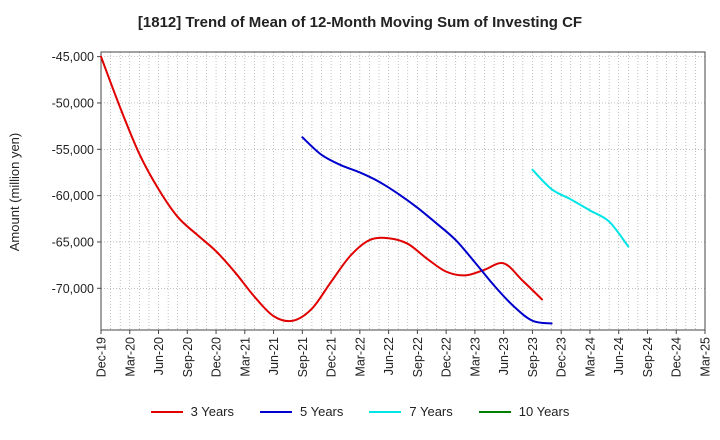 This screenshot has width=720, height=440. I want to click on x-tick-label: Sep-20, so click(188, 357).